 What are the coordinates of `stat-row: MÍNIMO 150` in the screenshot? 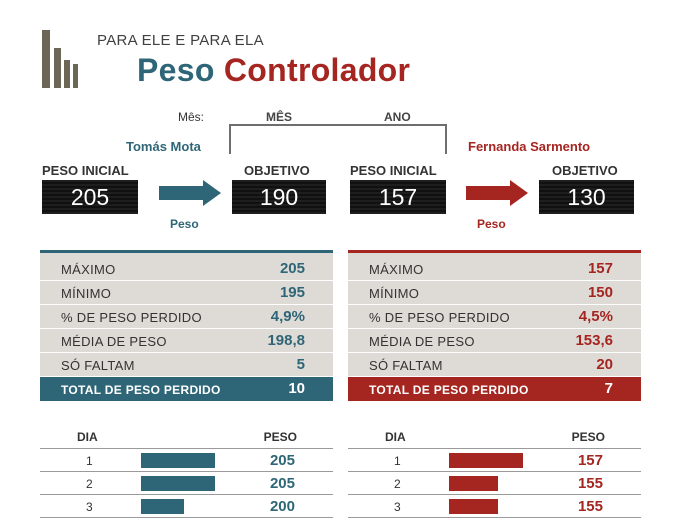 It's located at (494, 293).